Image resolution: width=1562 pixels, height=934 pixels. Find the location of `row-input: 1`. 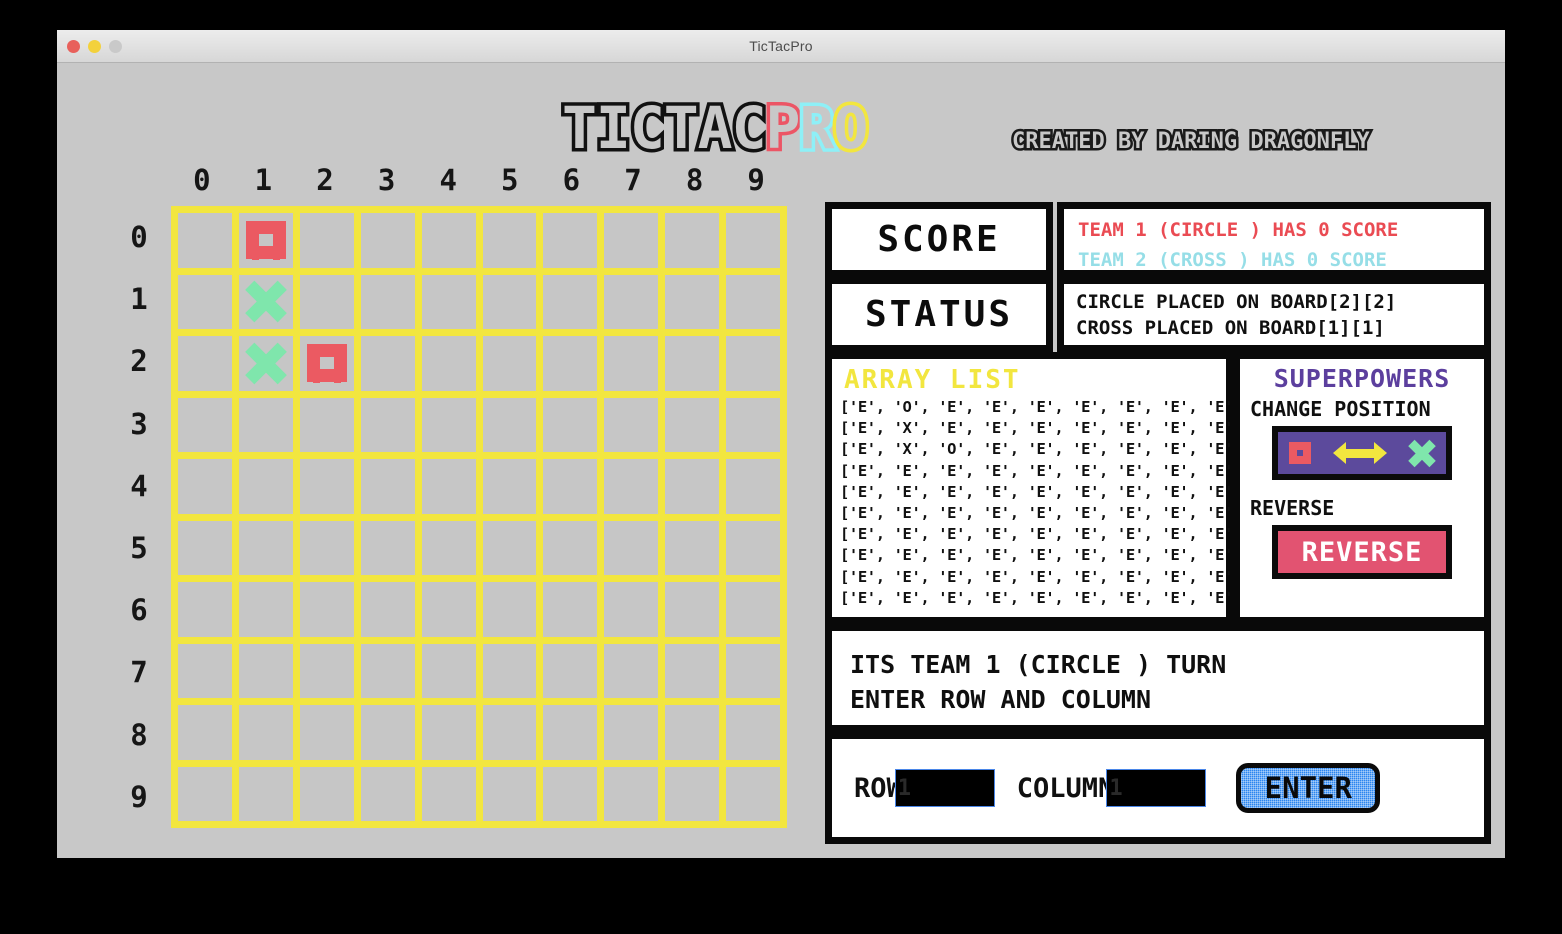

row-input: 1 is located at coordinates (944, 788).